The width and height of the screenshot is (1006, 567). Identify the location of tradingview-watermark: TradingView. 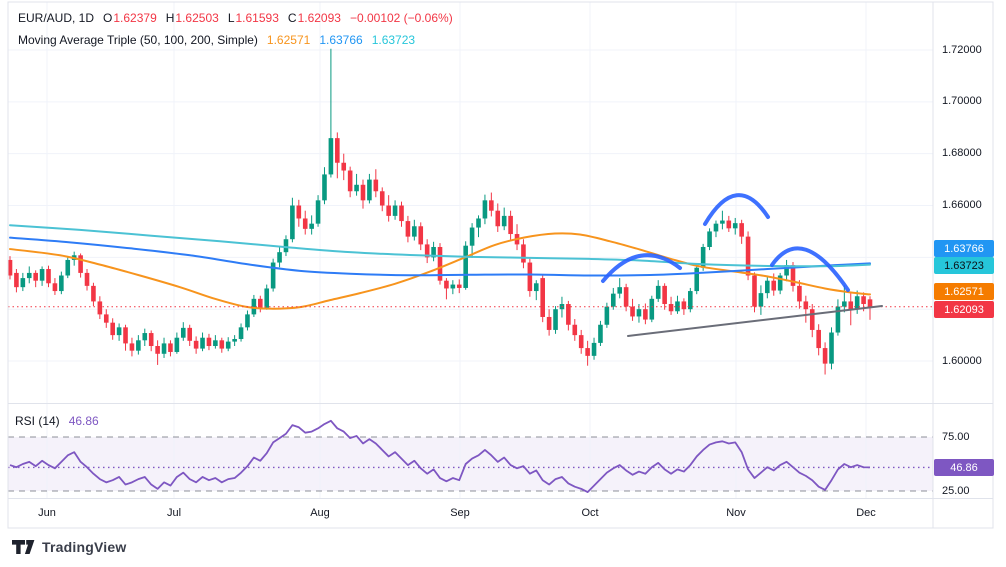
(69, 547).